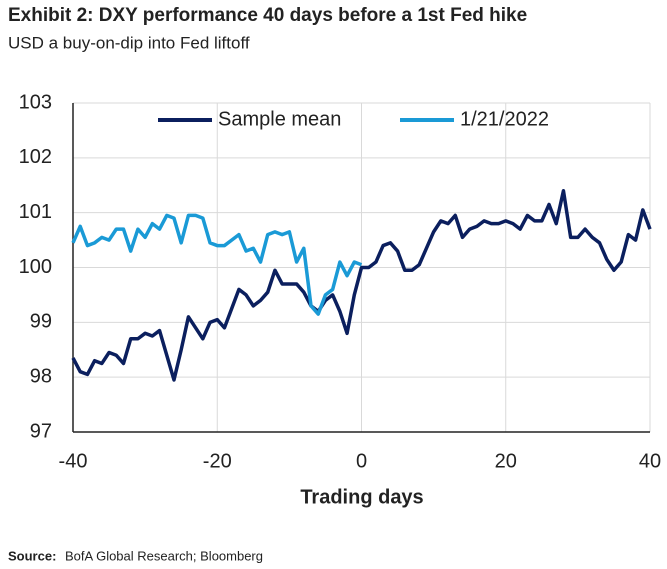 The height and width of the screenshot is (569, 667). What do you see at coordinates (41, 322) in the screenshot?
I see `y-tick-label: 99` at bounding box center [41, 322].